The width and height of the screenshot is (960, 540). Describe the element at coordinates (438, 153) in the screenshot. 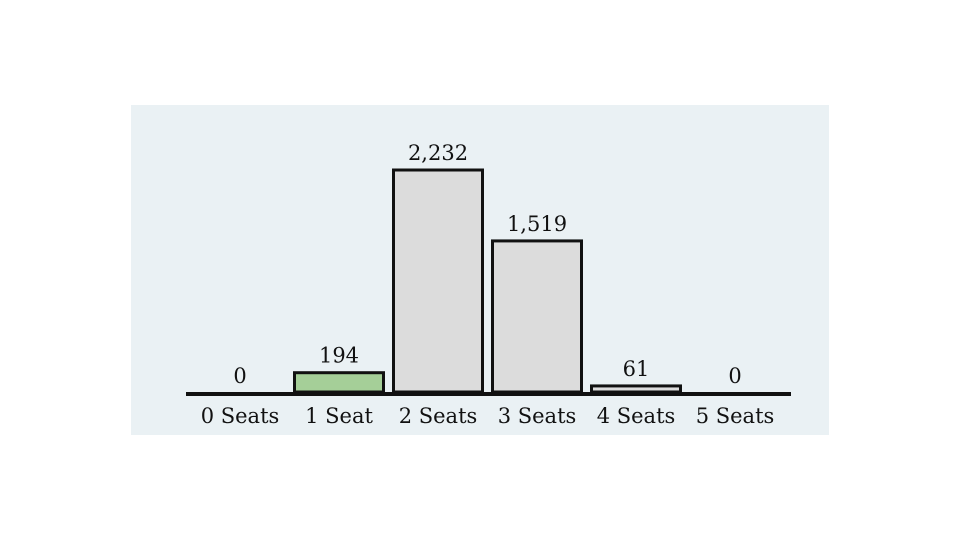

I see `value-label-2-seats: 2,232` at that location.